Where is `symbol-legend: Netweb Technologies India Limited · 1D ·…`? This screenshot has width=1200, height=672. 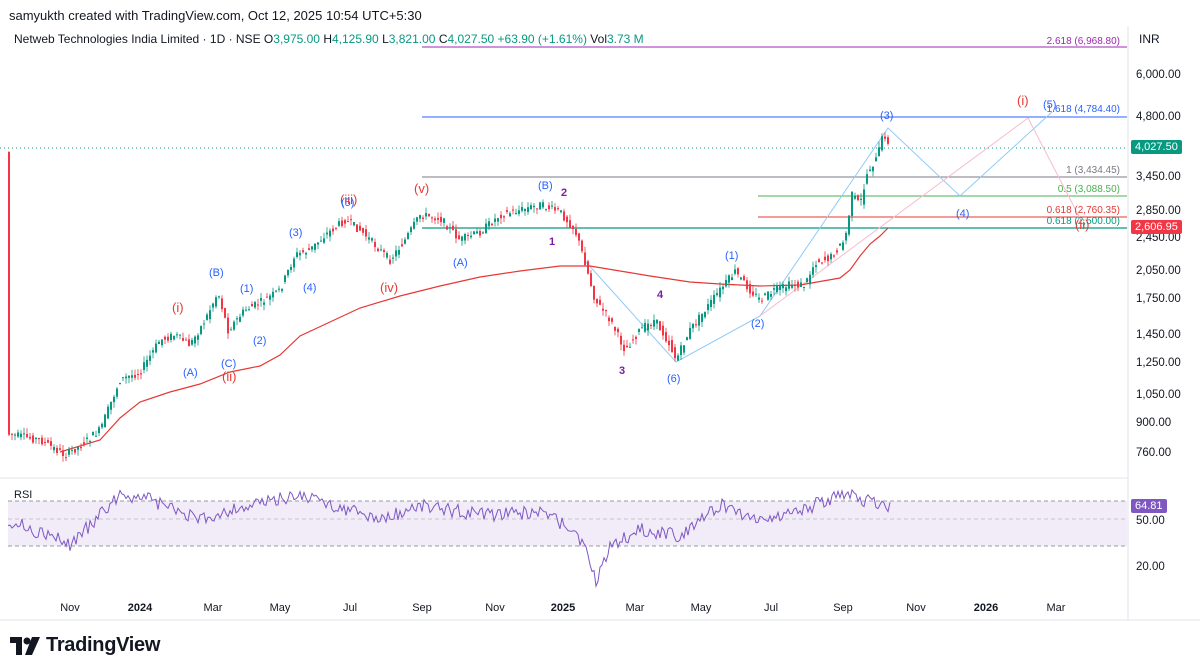
symbol-legend: Netweb Technologies India Limited · 1D ·… is located at coordinates (329, 39).